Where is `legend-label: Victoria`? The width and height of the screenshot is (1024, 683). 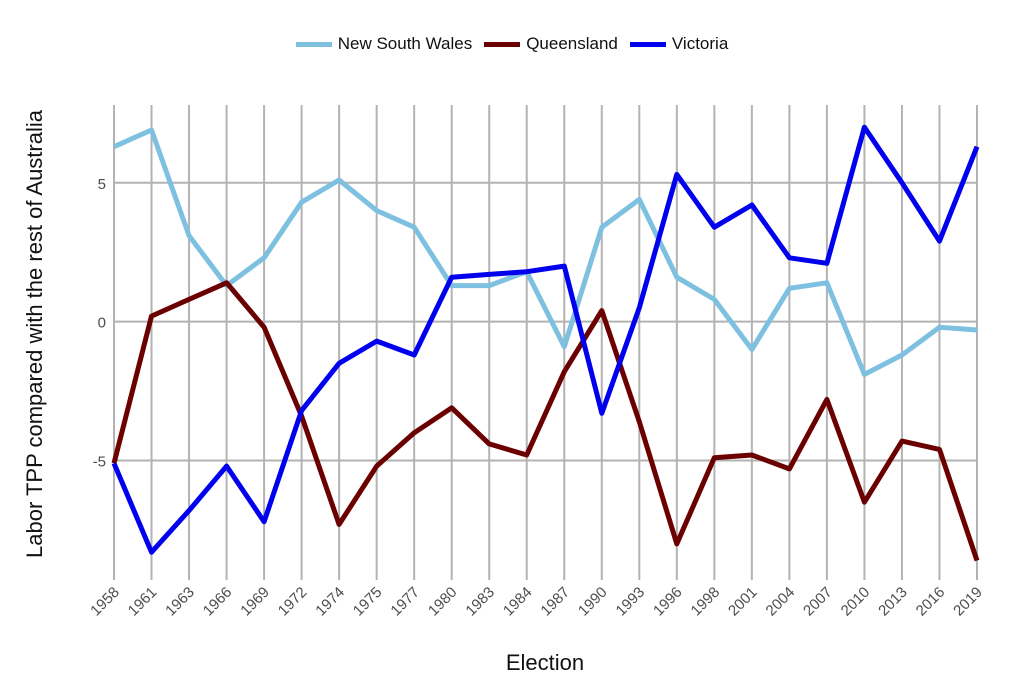
legend-label: Victoria is located at coordinates (700, 43).